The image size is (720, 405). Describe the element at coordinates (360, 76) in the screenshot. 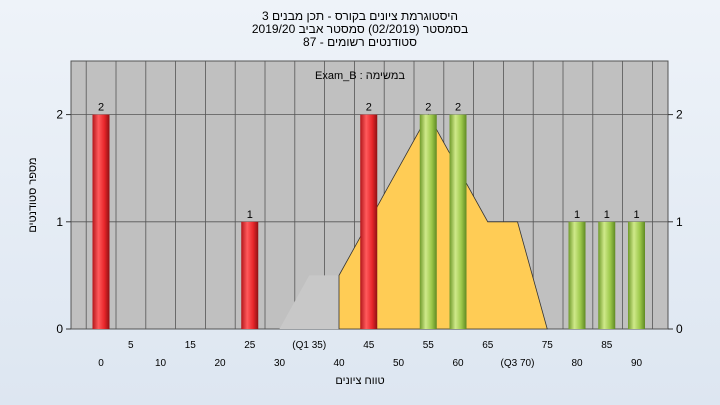

I see `chart-subtitle: במשימה : Exam_B` at that location.